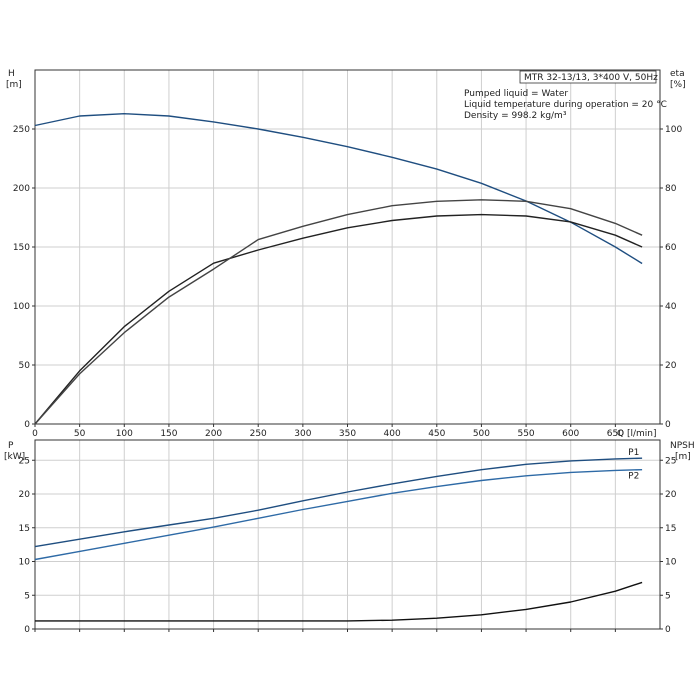  What do you see at coordinates (21, 189) in the screenshot?
I see `y-left-tick-label: 200` at bounding box center [21, 189].